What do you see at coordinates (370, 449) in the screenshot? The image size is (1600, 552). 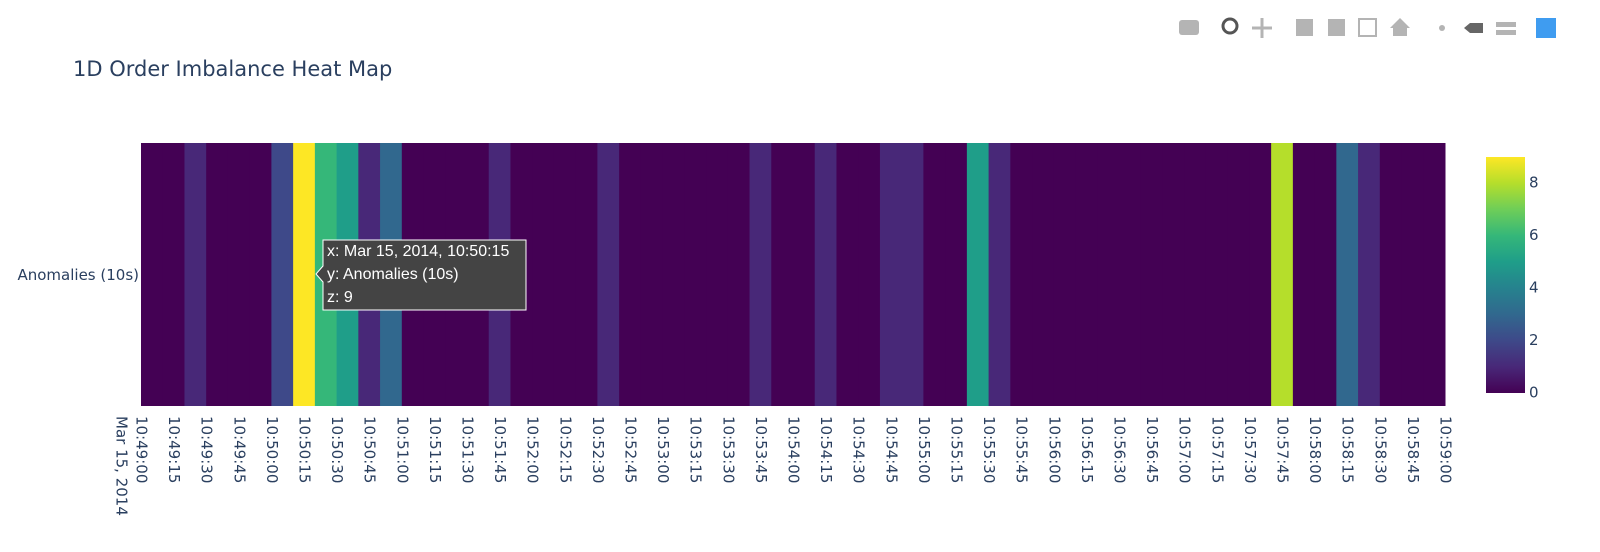 I see `x-tick-label: 10:50:45` at bounding box center [370, 449].